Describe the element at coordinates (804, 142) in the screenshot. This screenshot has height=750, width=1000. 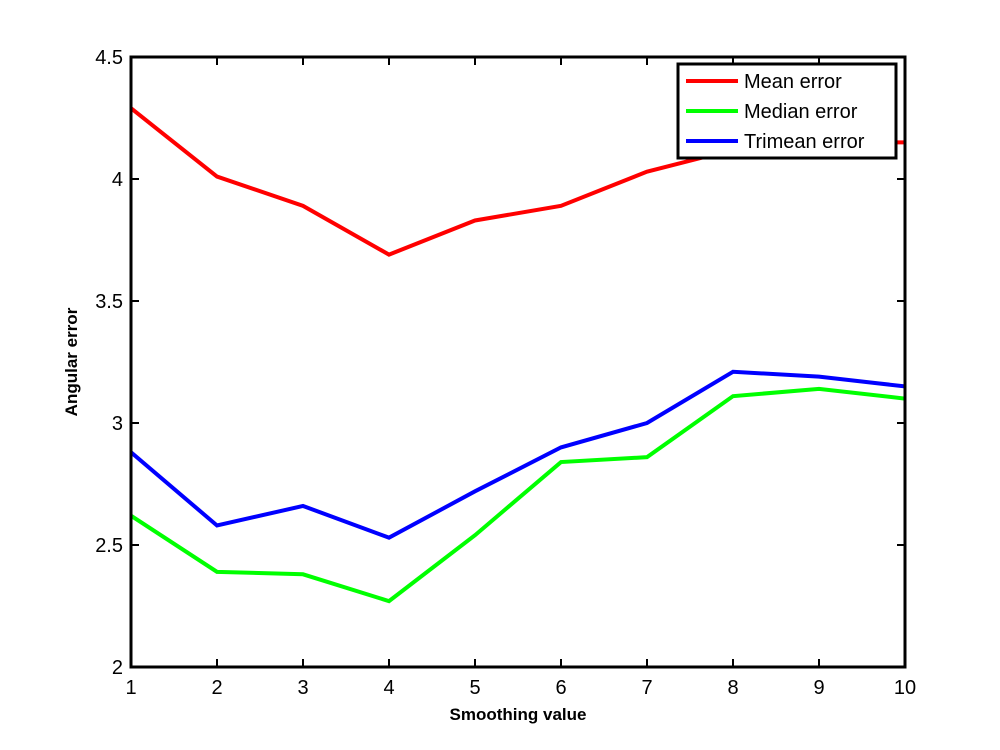
I see `legend-label: Trimean error` at that location.